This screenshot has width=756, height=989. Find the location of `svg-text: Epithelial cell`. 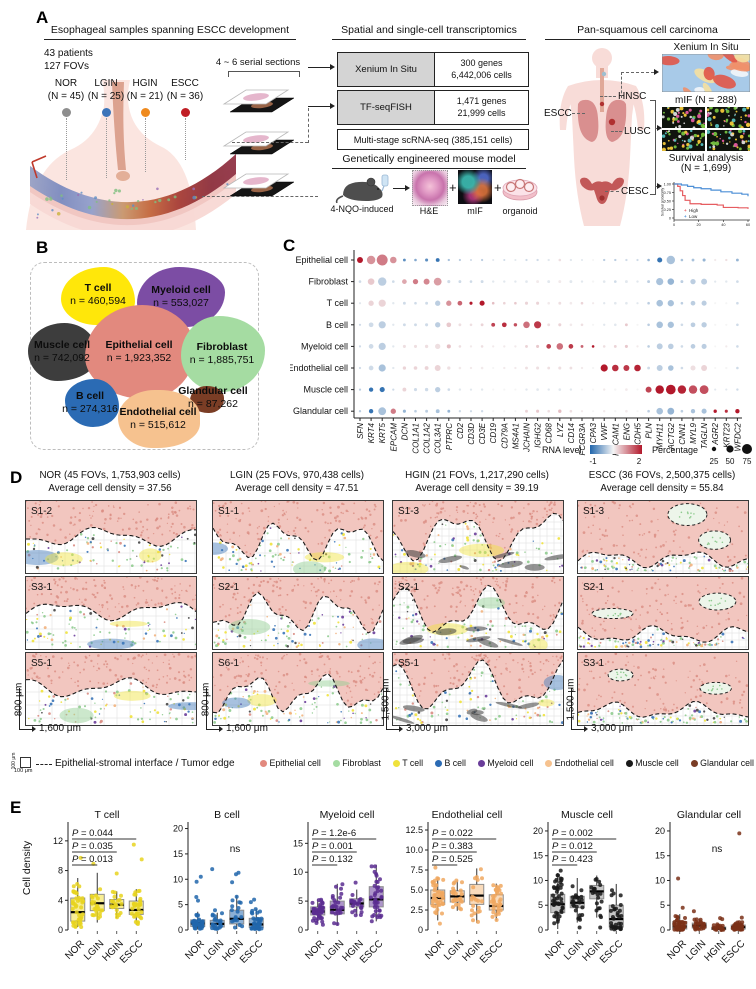

svg-text: Epithelial cell is located at coordinates (321, 260).